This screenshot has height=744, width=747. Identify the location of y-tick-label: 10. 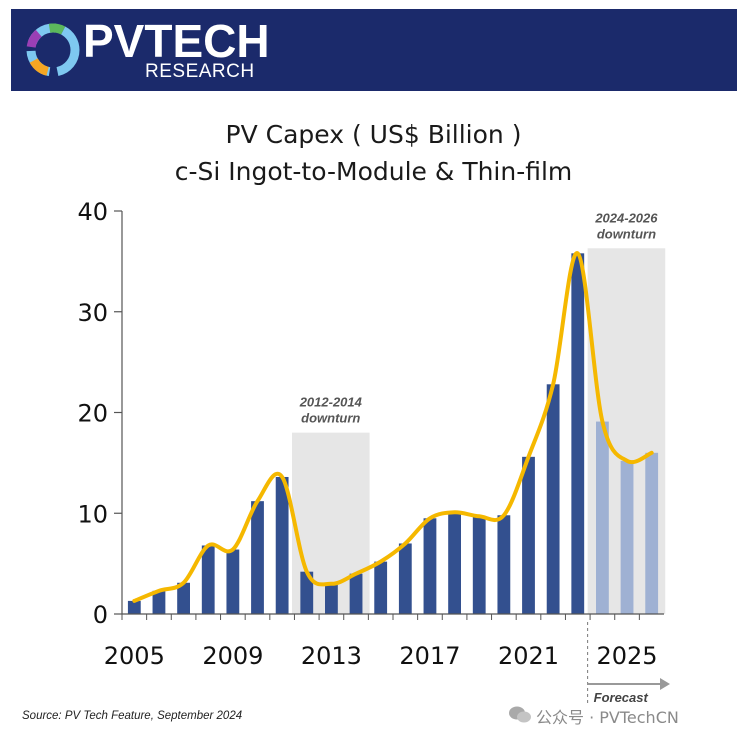
(92, 514).